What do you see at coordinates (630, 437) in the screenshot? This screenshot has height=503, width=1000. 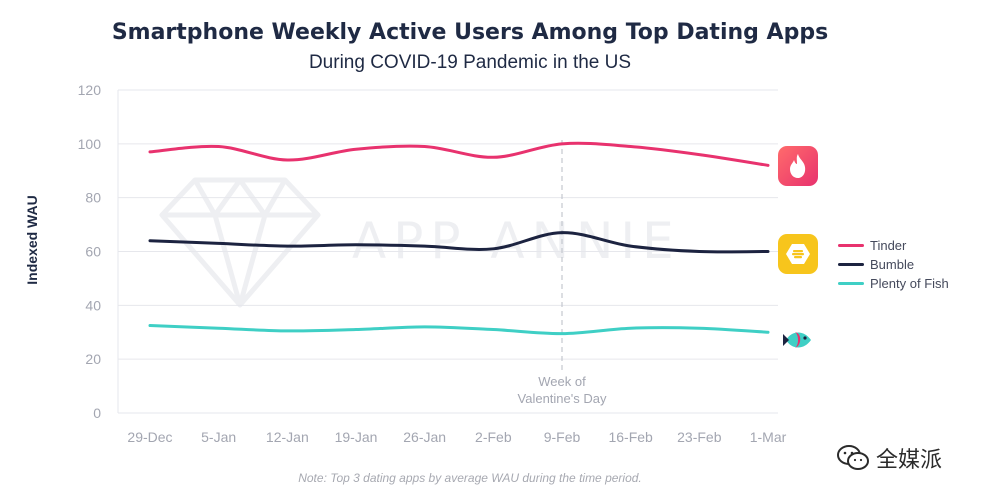 I see `x-tick-label: 16-Feb` at bounding box center [630, 437].